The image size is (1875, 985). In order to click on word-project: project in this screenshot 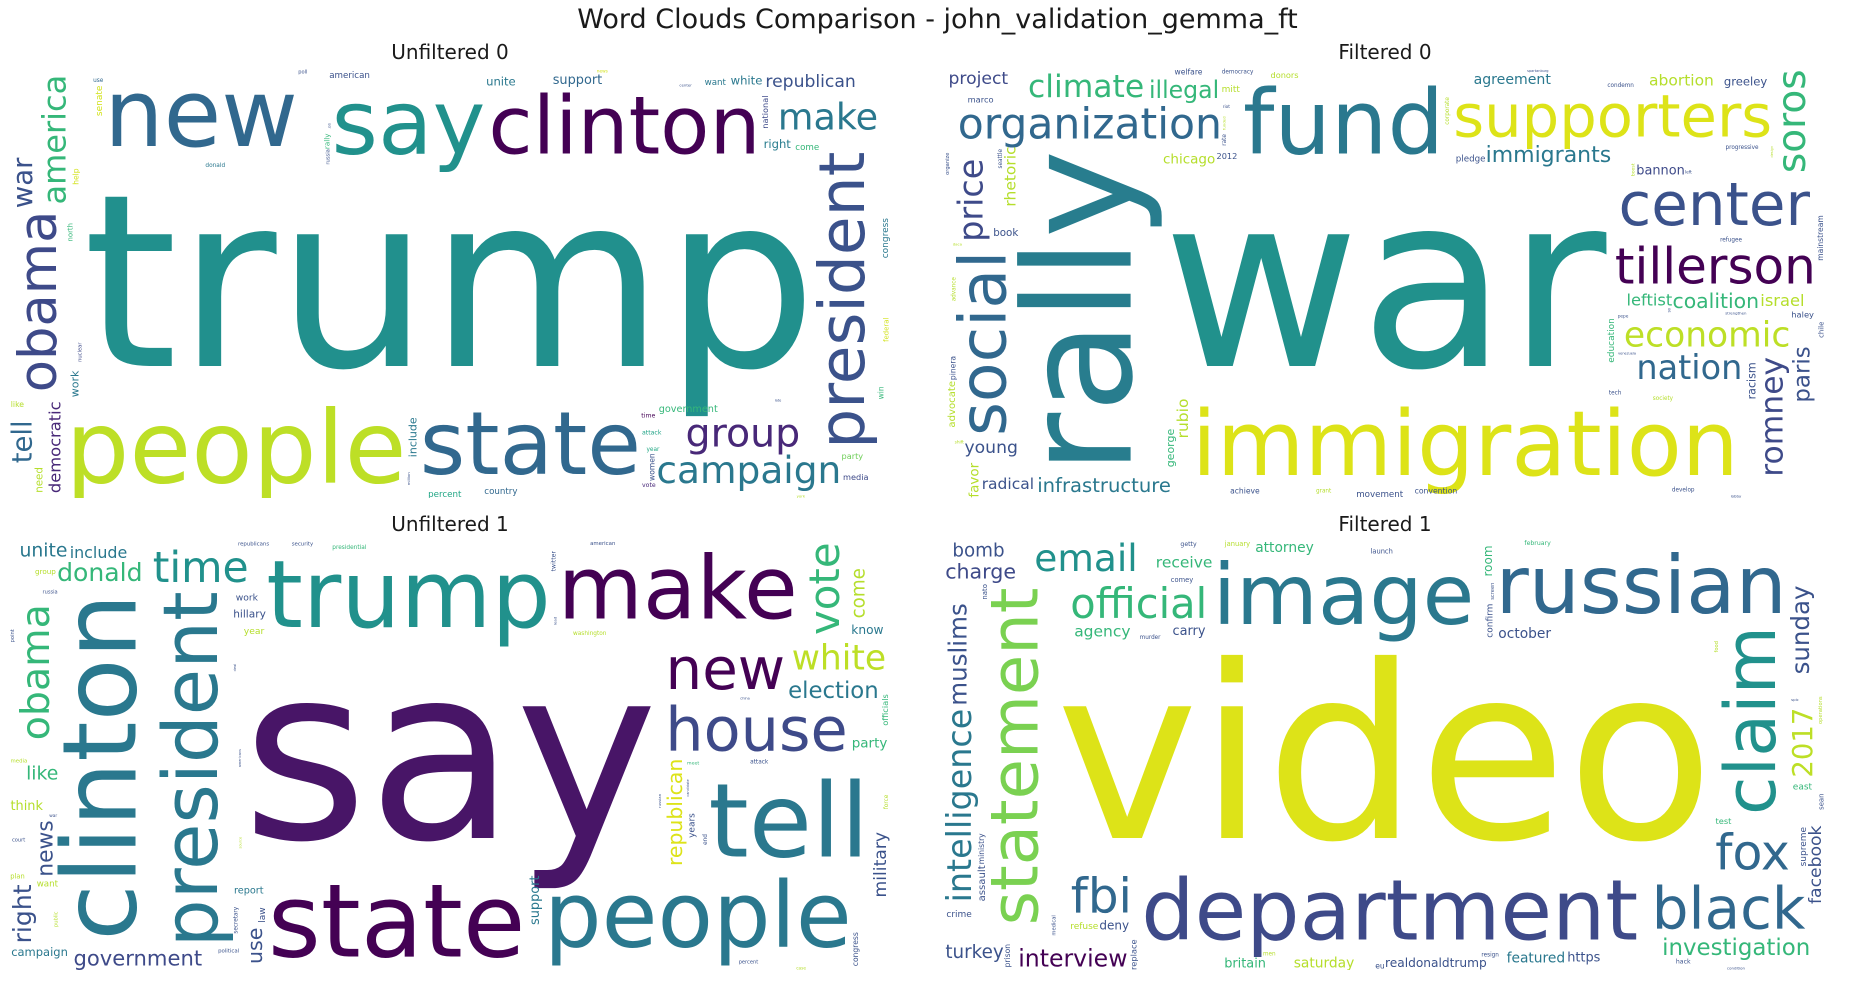, I will do `click(979, 79)`.